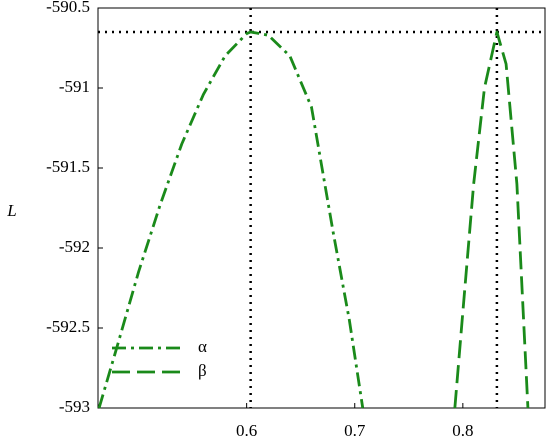  What do you see at coordinates (74, 86) in the screenshot?
I see `y-tick-label: -591` at bounding box center [74, 86].